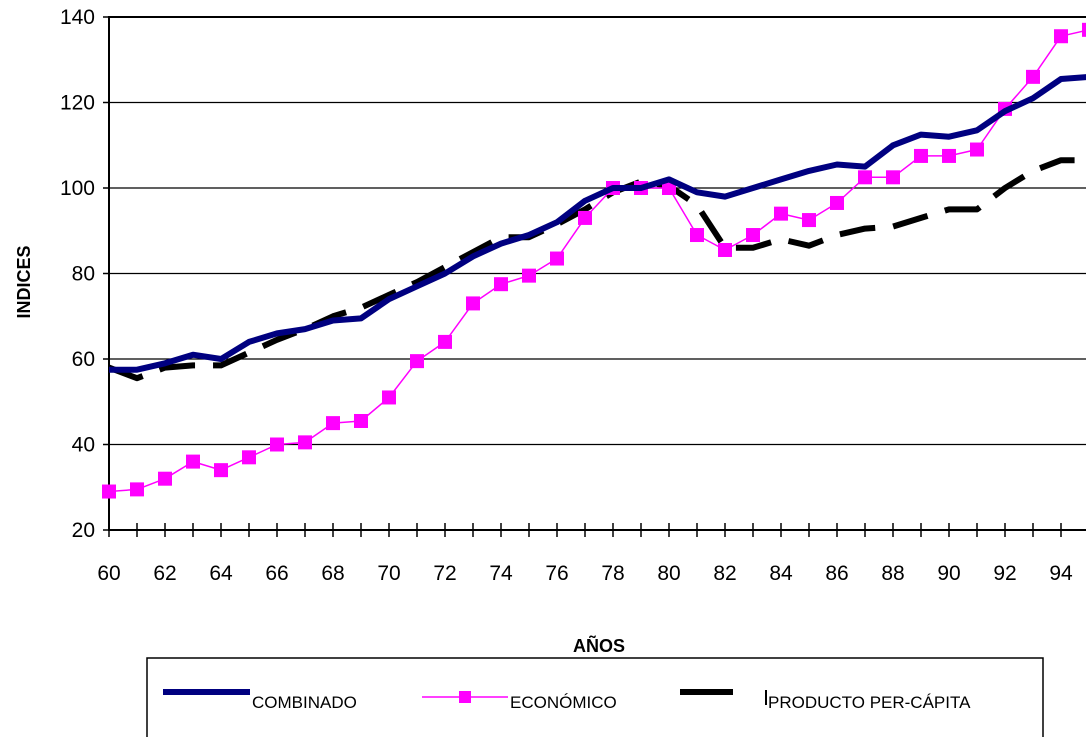  What do you see at coordinates (668, 573) in the screenshot?
I see `x-tick-label: 80` at bounding box center [668, 573].